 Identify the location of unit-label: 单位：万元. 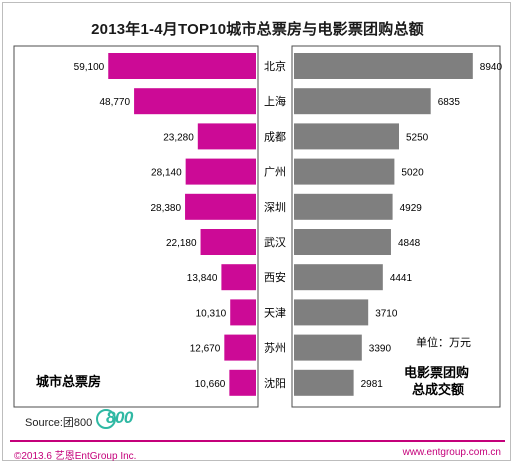
(443, 343).